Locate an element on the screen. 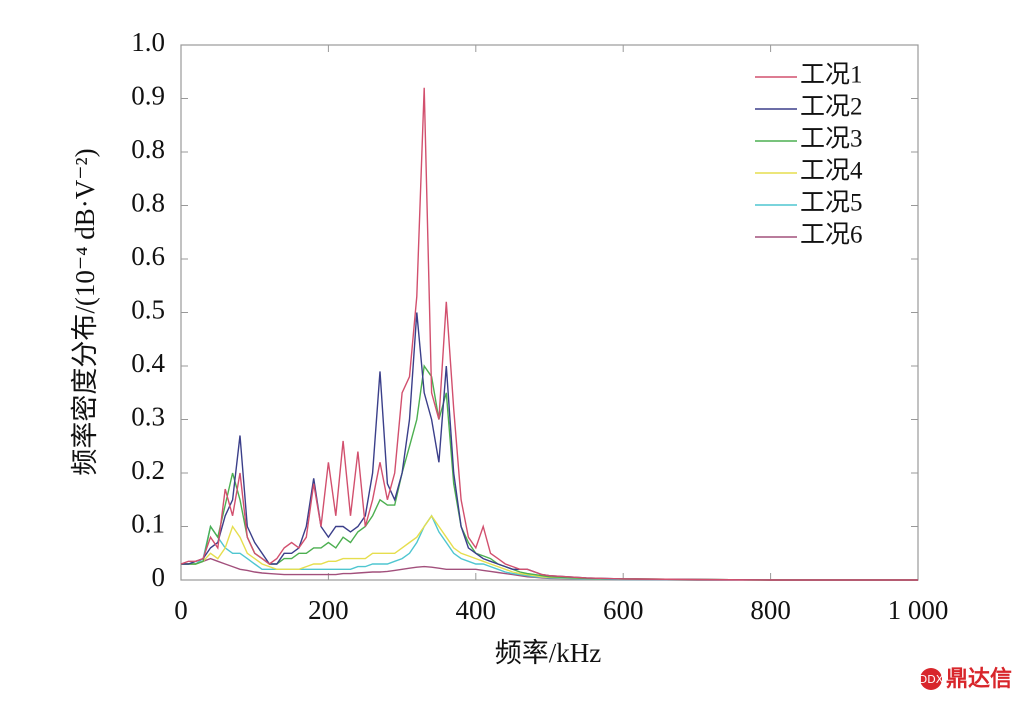  watermark: 鼎达信 is located at coordinates (979, 679).